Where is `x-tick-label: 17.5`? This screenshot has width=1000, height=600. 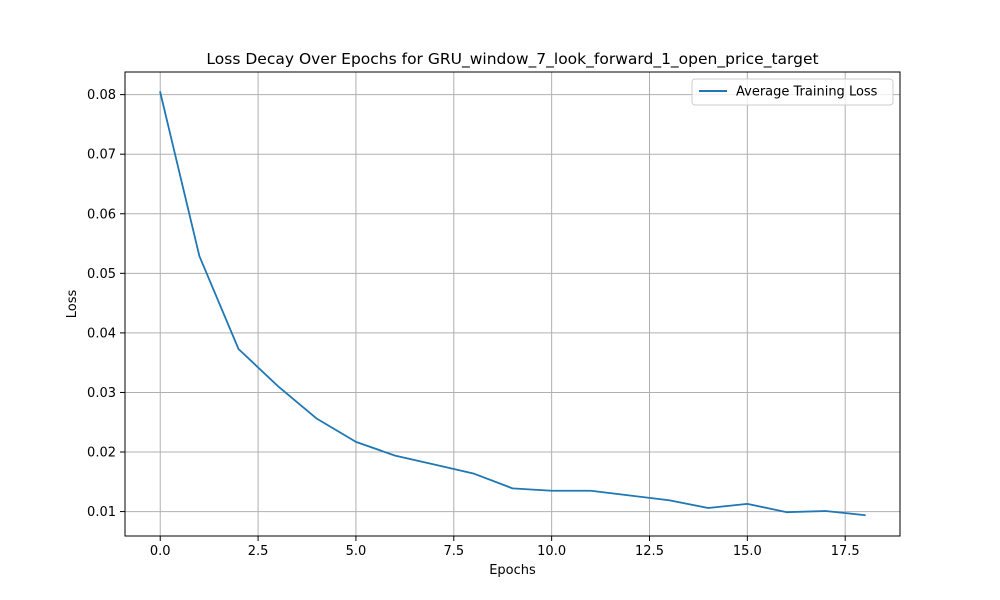 x-tick-label: 17.5 is located at coordinates (845, 551).